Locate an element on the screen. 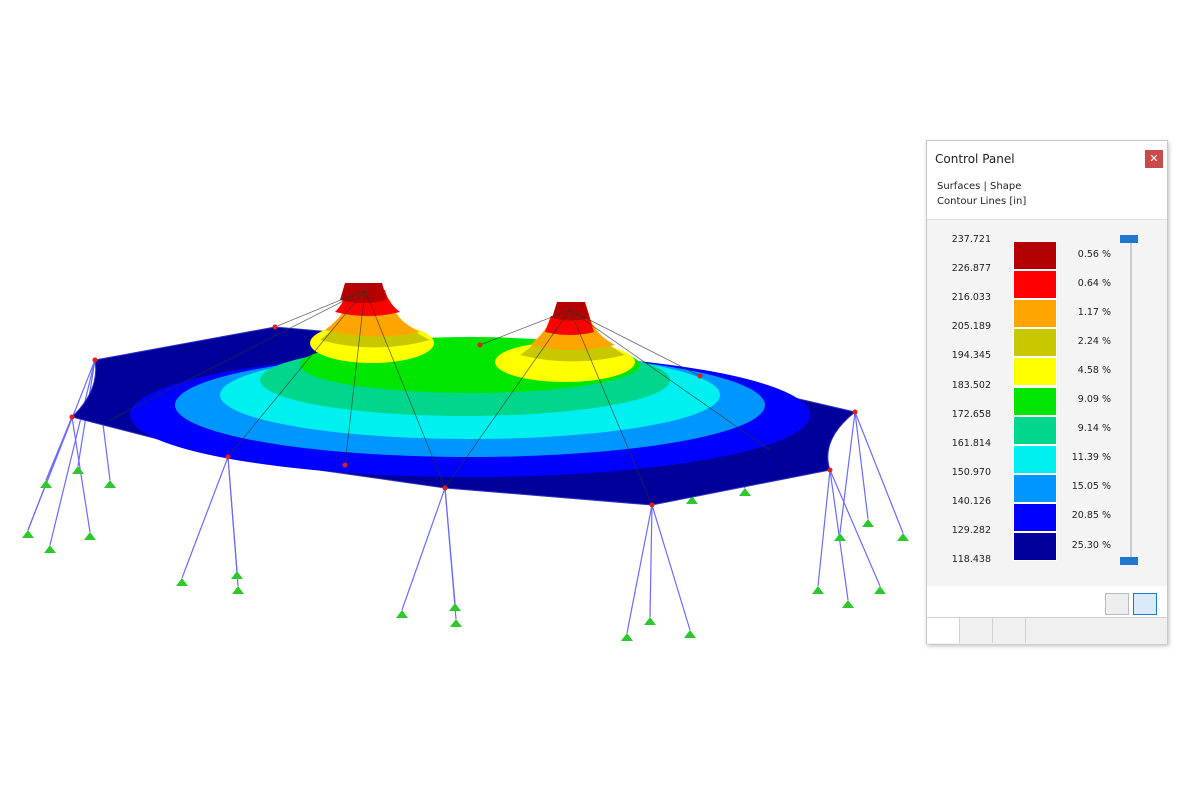 The width and height of the screenshot is (1200, 800). legend-value: 205.189 is located at coordinates (971, 327).